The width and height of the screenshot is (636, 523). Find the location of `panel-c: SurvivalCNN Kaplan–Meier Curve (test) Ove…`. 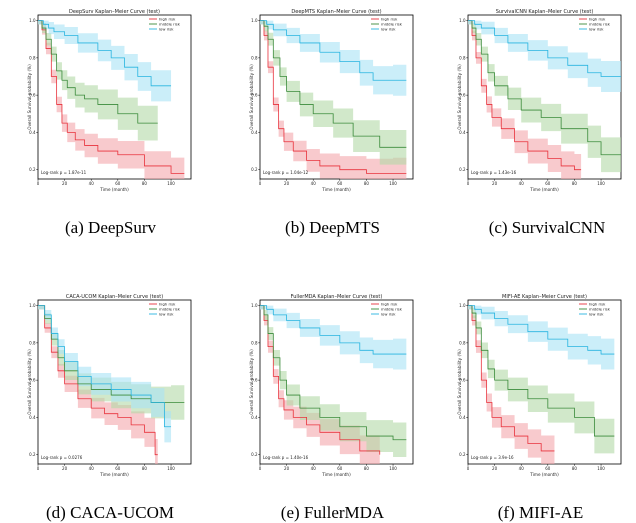

panel-c: SurvivalCNN Kaplan–Meier Curve (test) Ove… is located at coordinates (540, 98).